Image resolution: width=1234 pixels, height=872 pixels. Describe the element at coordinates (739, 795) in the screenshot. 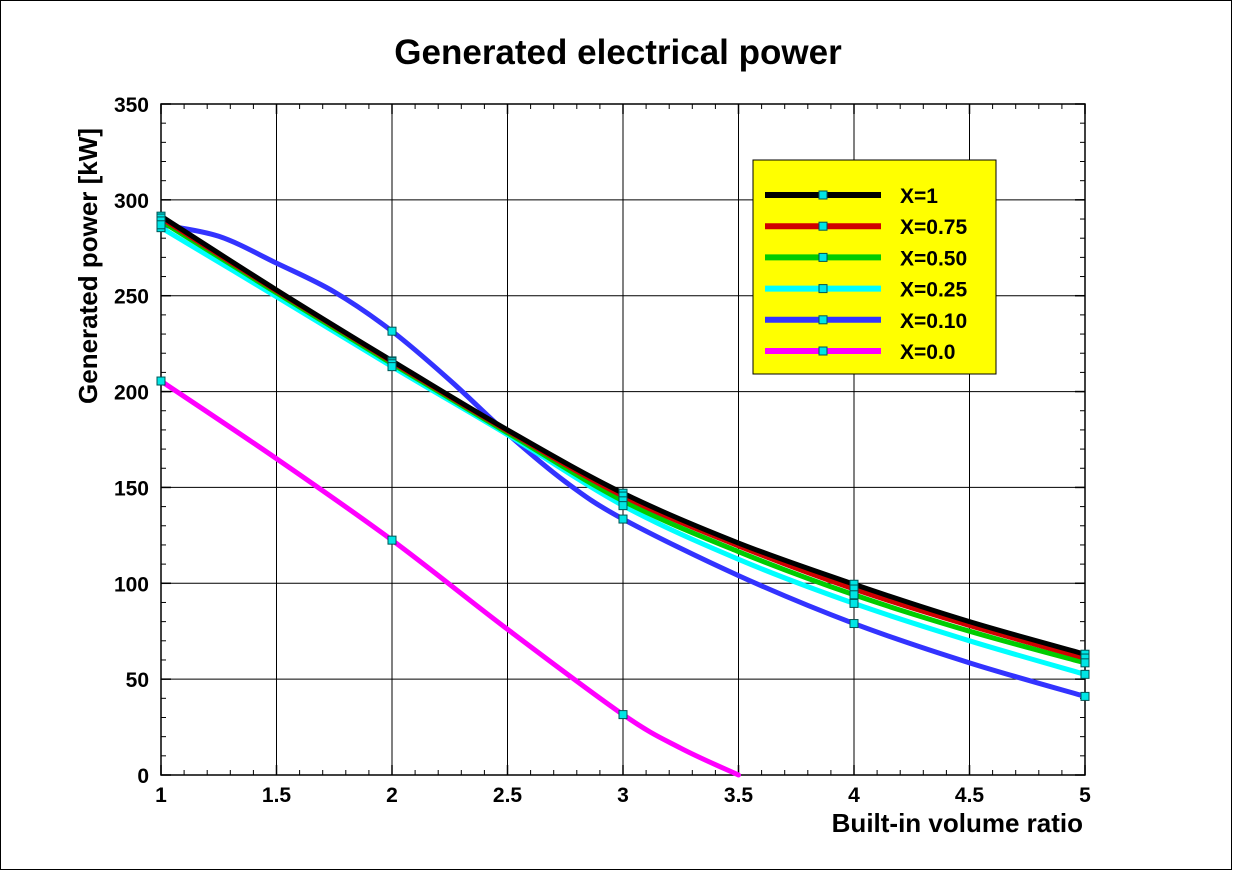

I see `x-tick-label: 3.5` at that location.